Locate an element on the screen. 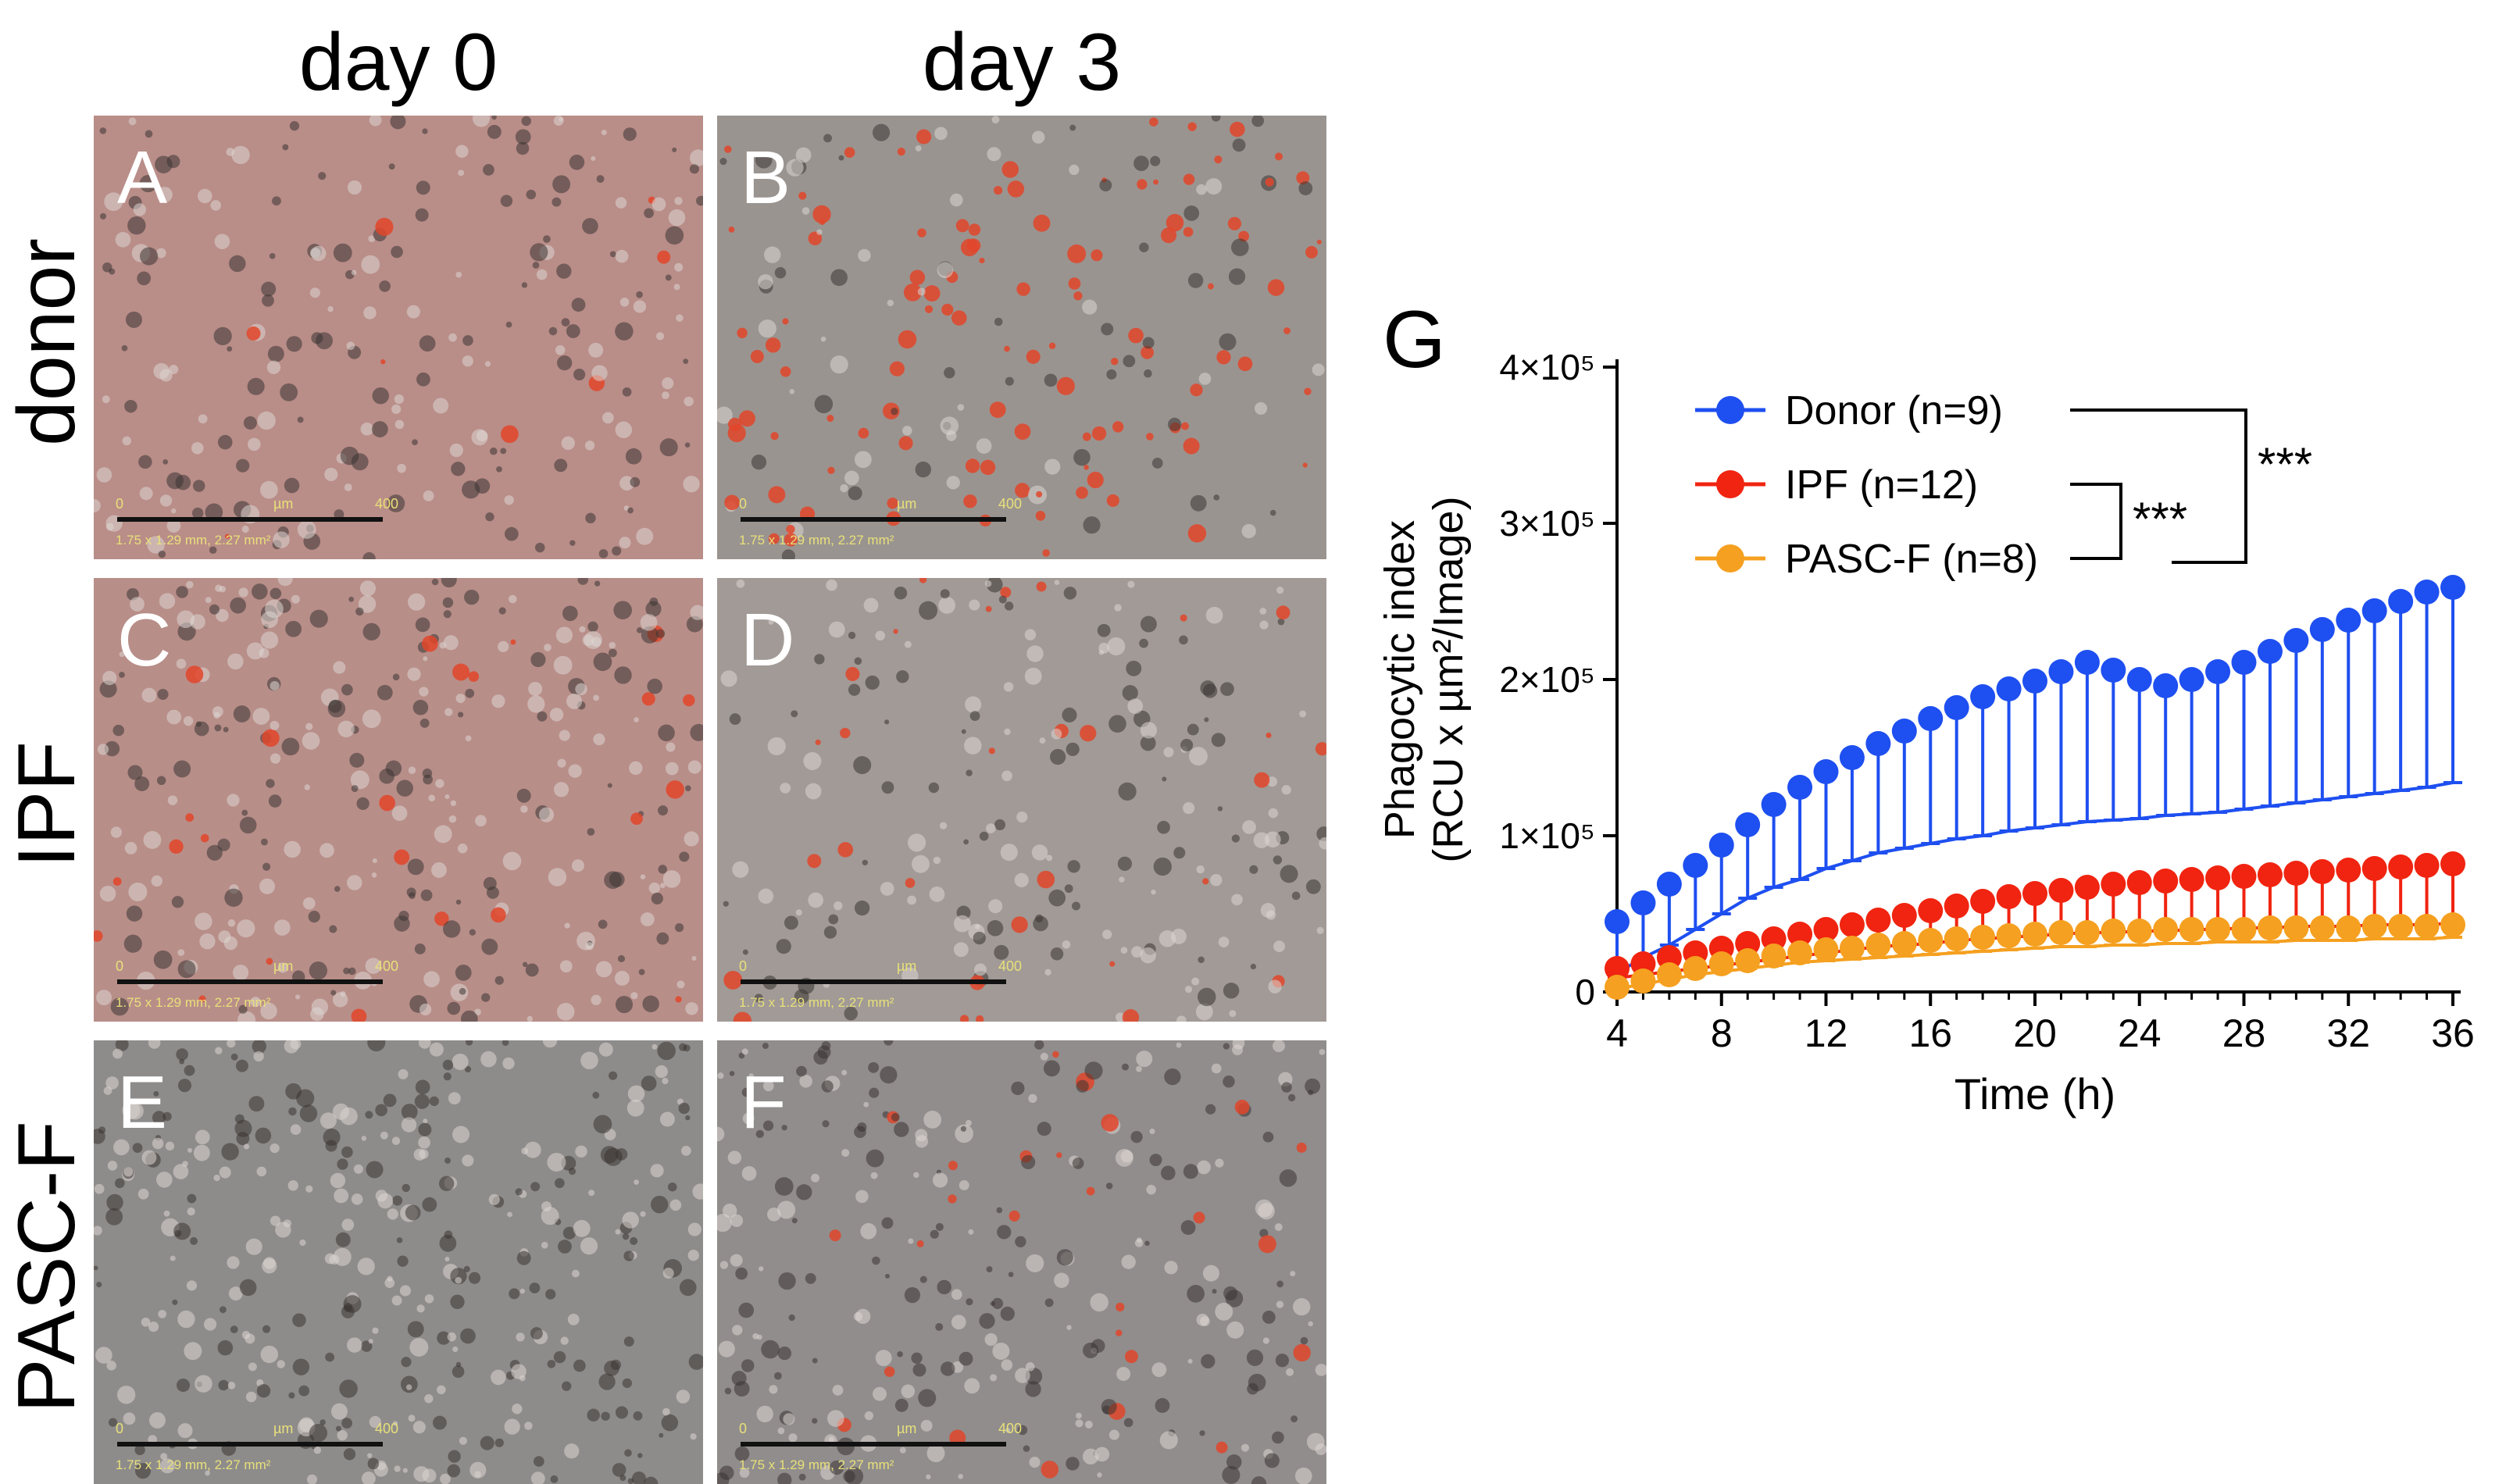  column-header-day3: day 3 is located at coordinates (1022, 62).